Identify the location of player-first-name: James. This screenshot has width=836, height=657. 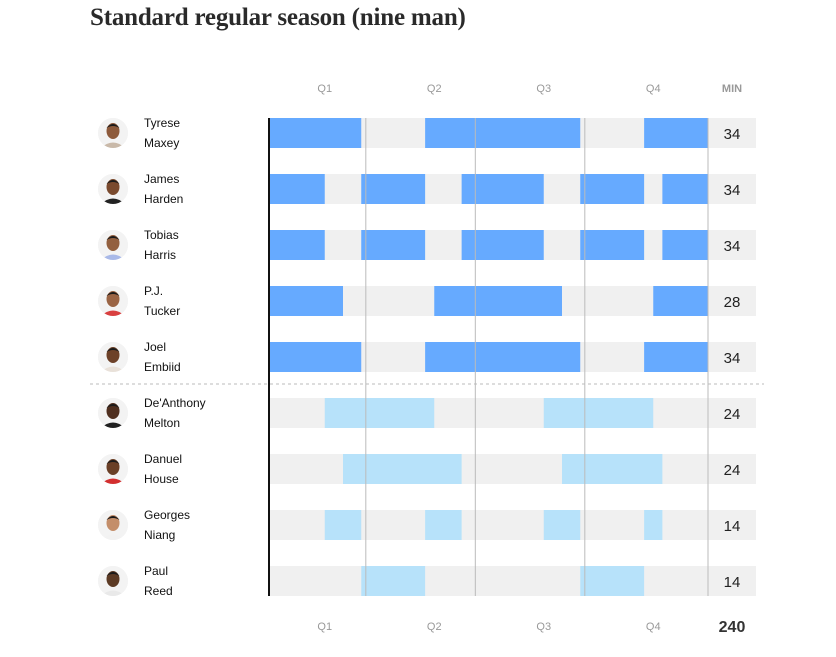
(162, 179).